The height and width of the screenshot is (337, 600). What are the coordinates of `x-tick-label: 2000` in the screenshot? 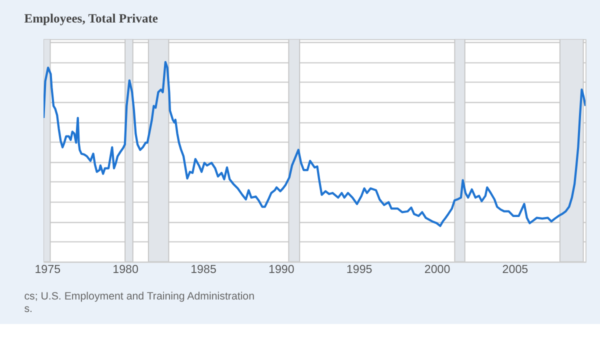 It's located at (437, 269).